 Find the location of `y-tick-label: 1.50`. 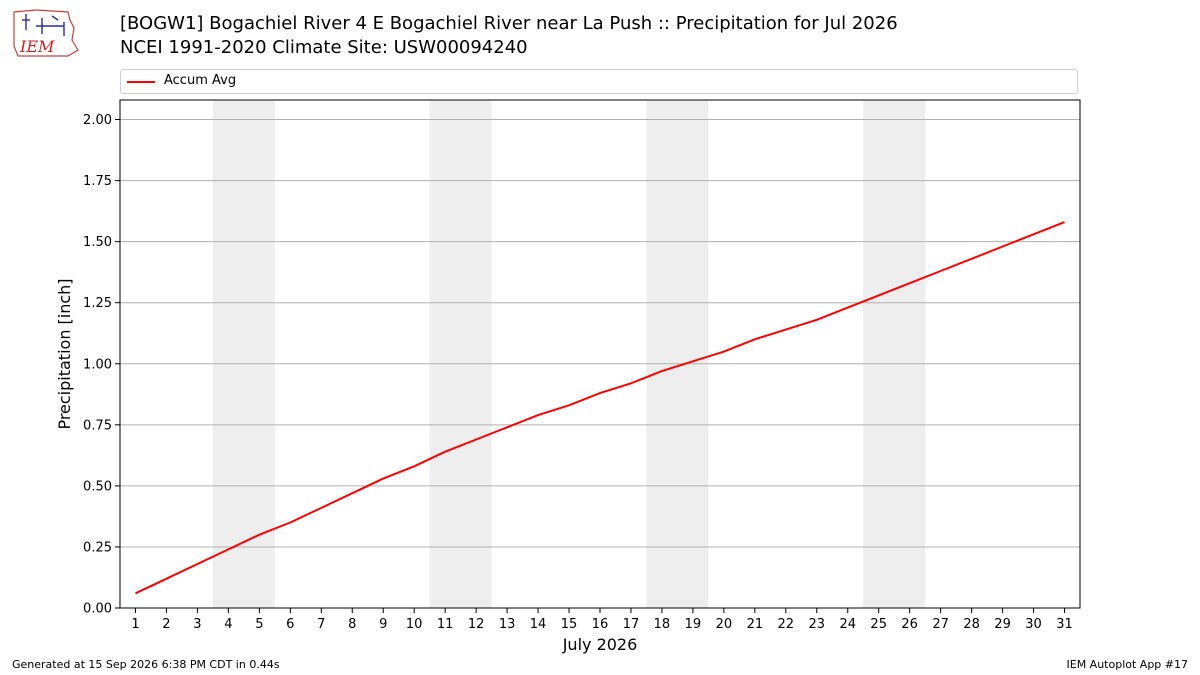

y-tick-label: 1.50 is located at coordinates (97, 242).